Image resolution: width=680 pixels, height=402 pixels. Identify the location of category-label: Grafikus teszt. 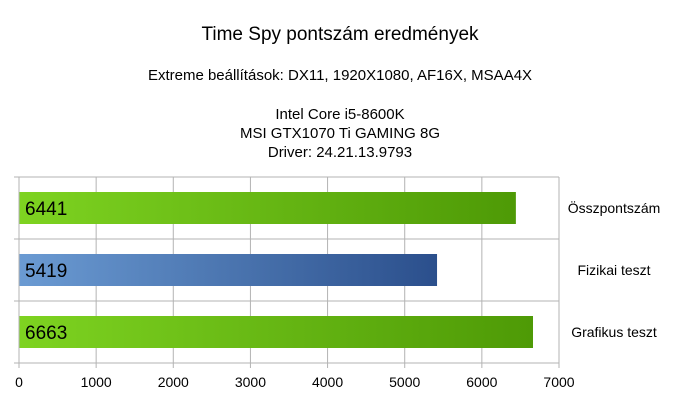
(614, 332).